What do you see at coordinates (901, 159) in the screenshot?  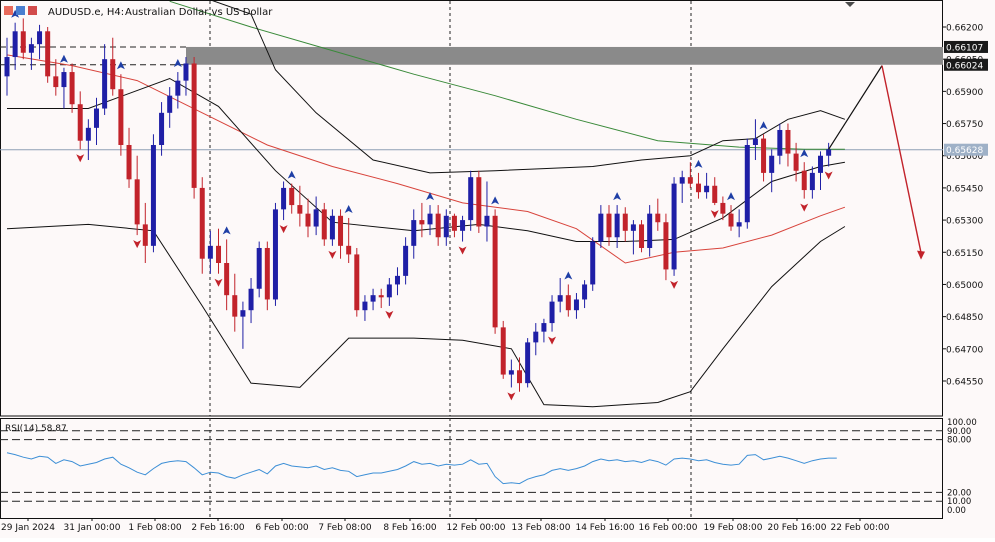 I see `forecast-down-arrow` at bounding box center [901, 159].